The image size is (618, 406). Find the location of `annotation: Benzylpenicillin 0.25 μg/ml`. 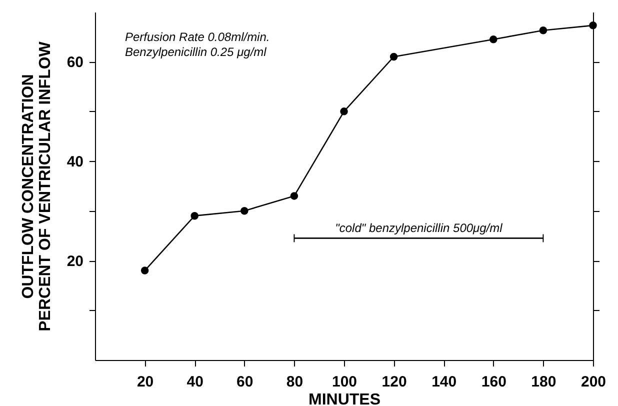

annotation: Benzylpenicillin 0.25 μg/ml is located at coordinates (196, 52).